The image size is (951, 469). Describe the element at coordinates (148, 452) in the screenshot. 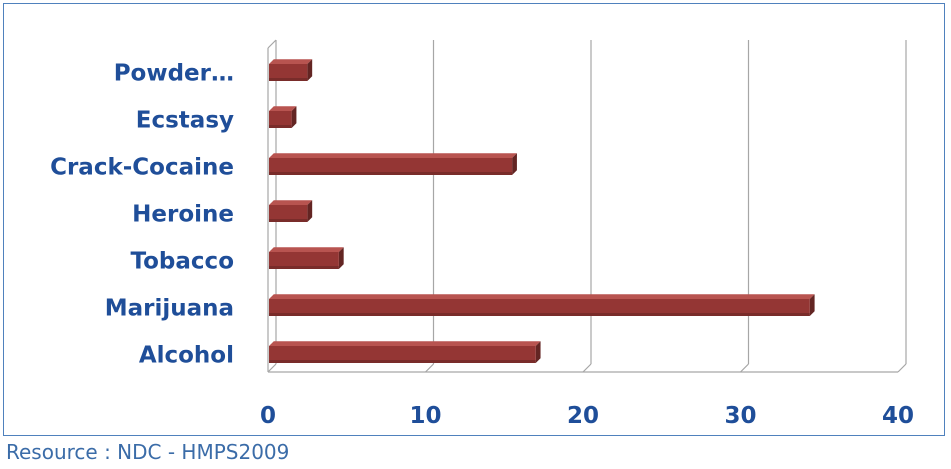

I see `source-note: Resource : NDC - HMPS2009` at that location.